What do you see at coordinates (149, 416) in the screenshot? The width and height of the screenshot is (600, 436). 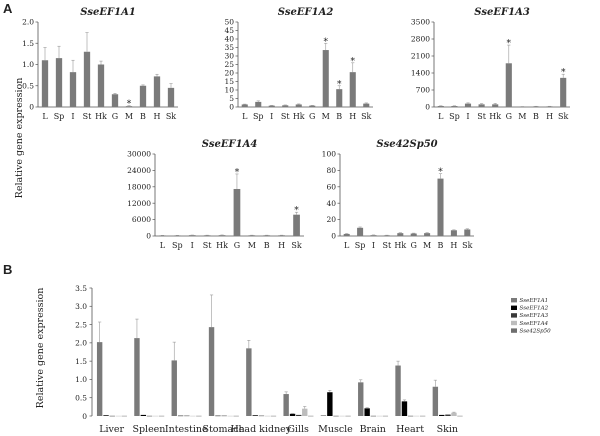 I see `bar-spleen-sseef1a3` at bounding box center [149, 416].